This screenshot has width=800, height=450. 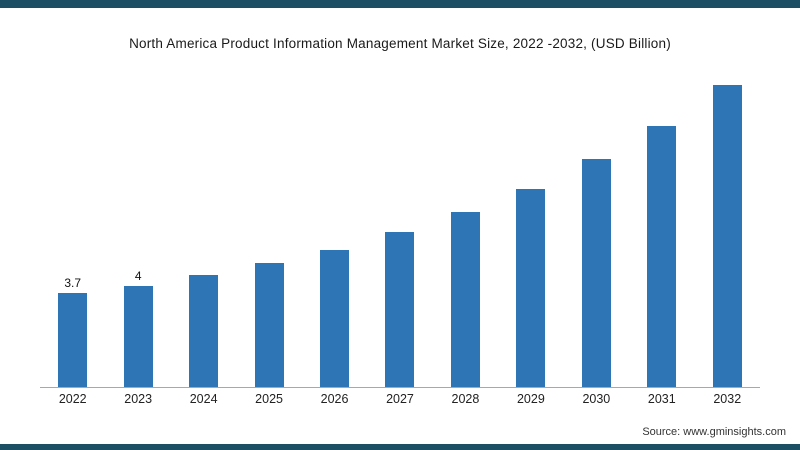 I want to click on bar-group: 3.7, so click(x=73, y=331).